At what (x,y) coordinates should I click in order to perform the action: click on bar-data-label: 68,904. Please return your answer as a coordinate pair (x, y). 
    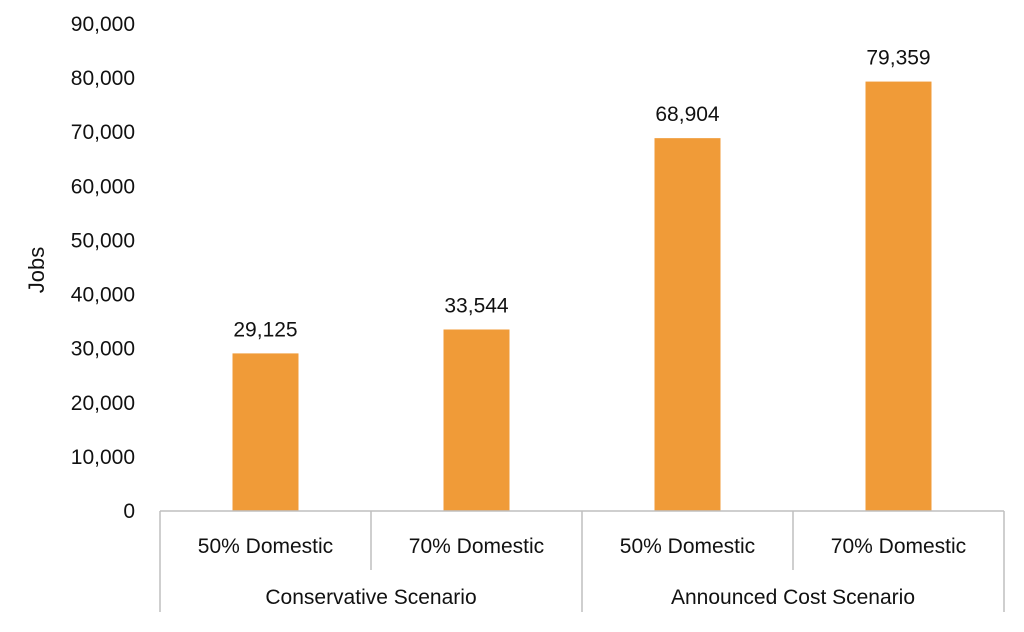
    Looking at the image, I should click on (687, 114).